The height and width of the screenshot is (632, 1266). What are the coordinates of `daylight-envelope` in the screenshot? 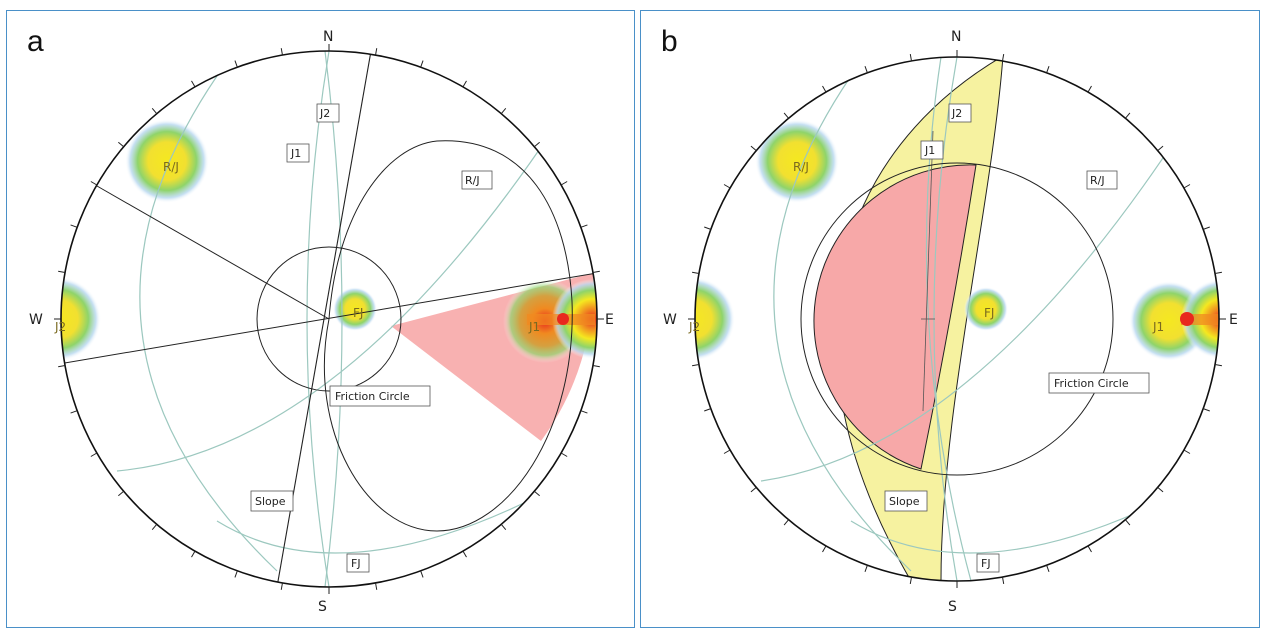 It's located at (448, 336).